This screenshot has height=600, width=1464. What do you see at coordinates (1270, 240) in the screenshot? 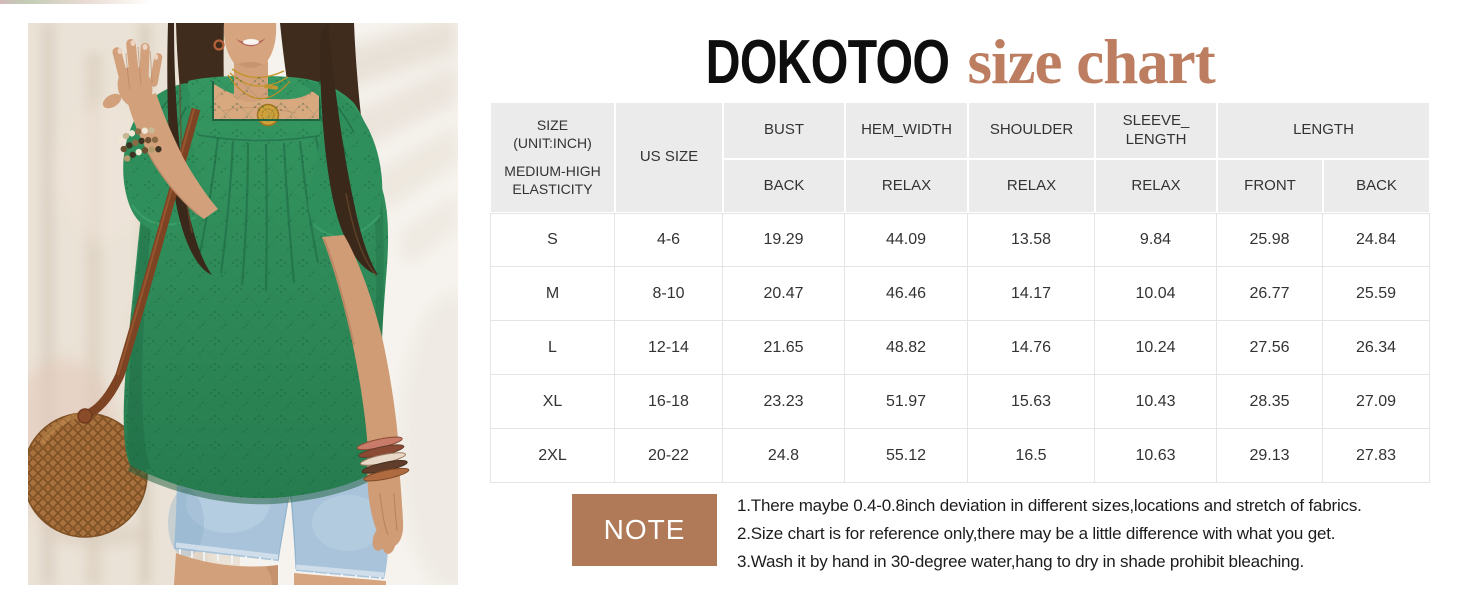
I see `cell-length-front: 25.98` at bounding box center [1270, 240].